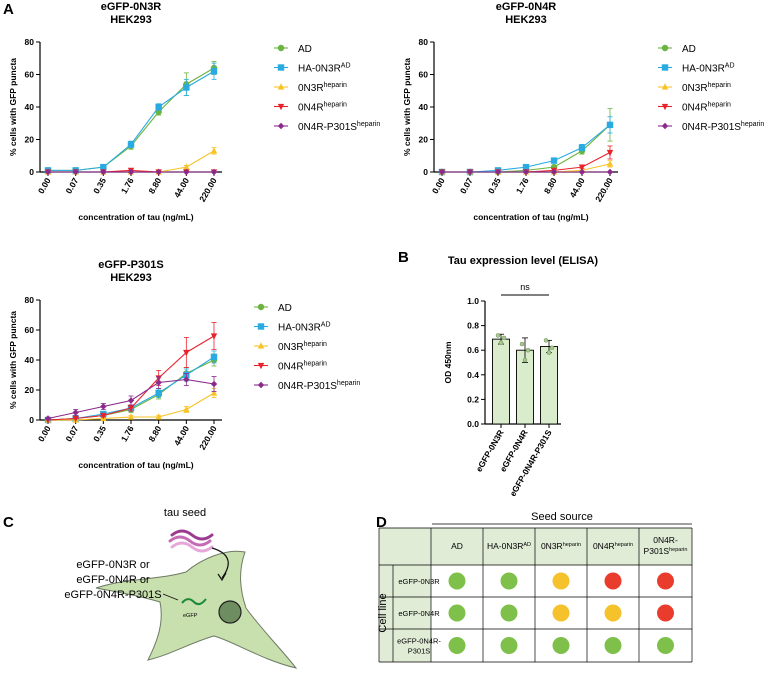  I want to click on y-tick-label: 0.8, so click(473, 326).